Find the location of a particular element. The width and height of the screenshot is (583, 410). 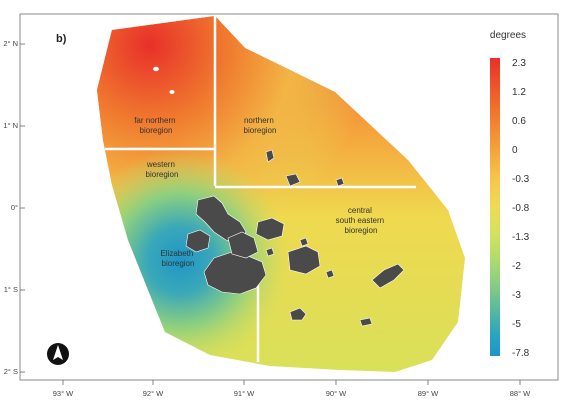

y-tick-label: 2° S is located at coordinates (11, 371).